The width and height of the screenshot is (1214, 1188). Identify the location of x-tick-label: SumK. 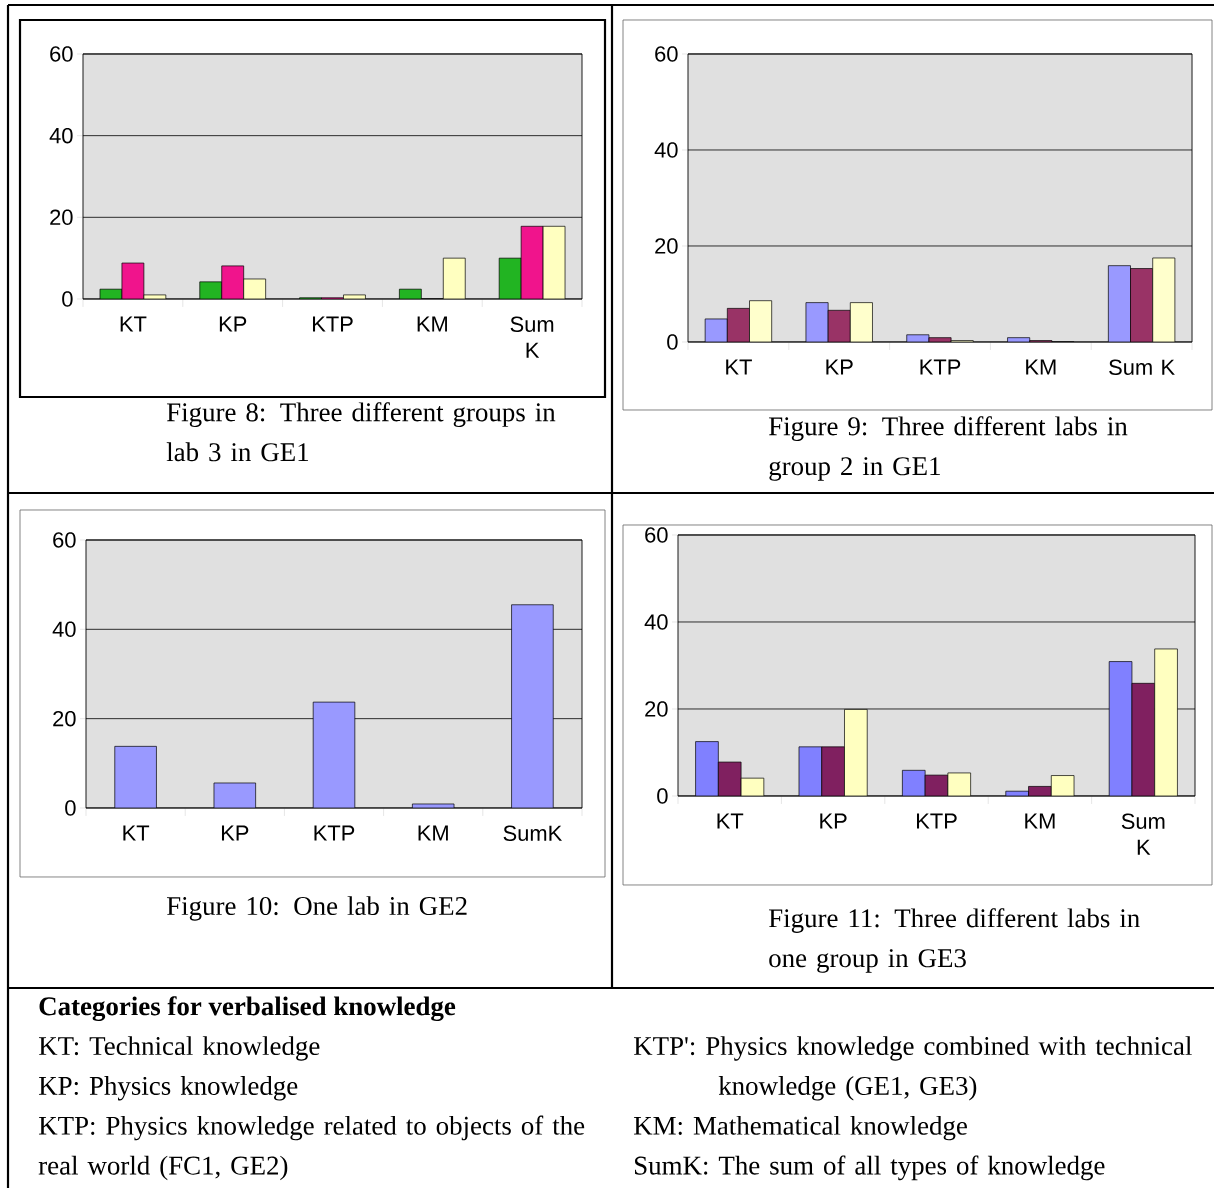
(532, 833).